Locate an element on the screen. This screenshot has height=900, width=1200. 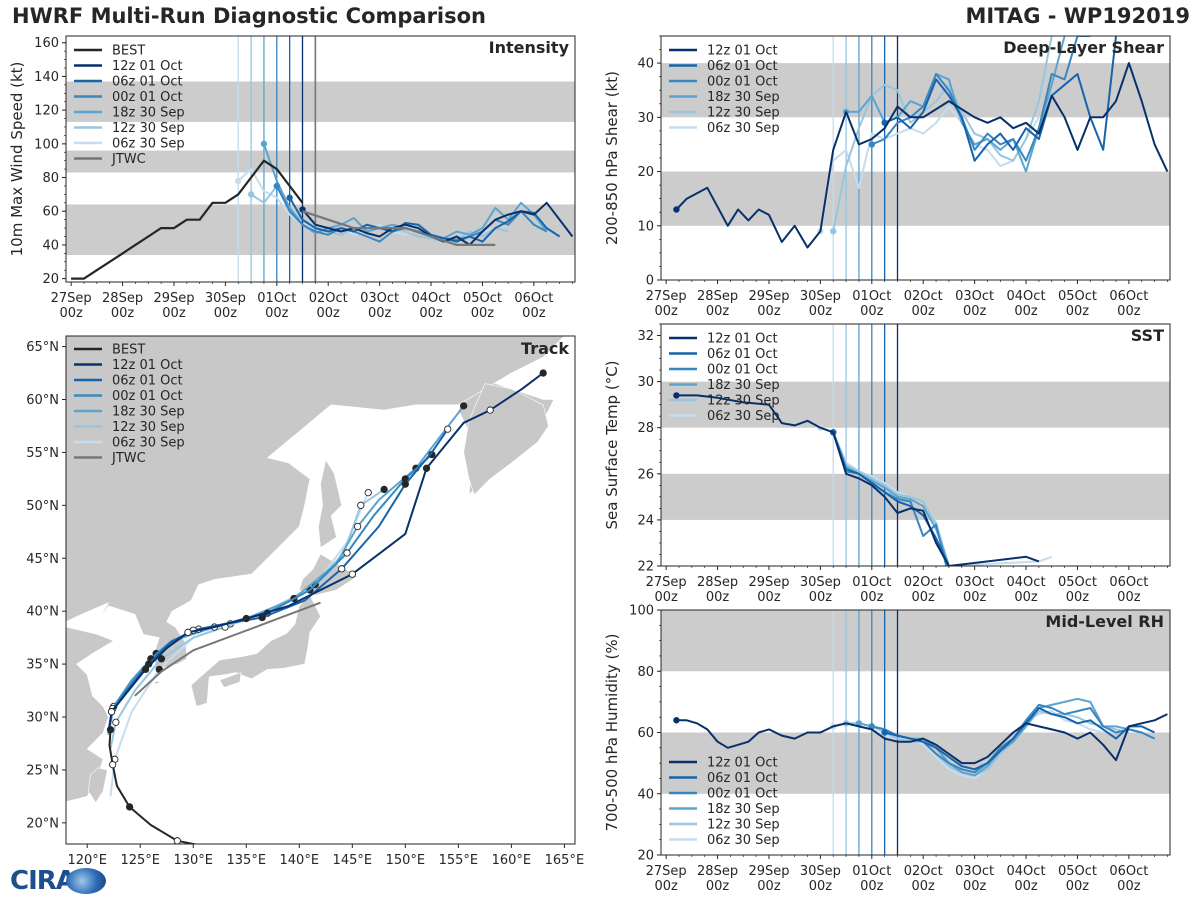
rh-ytick-label: 60 is located at coordinates (645, 733).